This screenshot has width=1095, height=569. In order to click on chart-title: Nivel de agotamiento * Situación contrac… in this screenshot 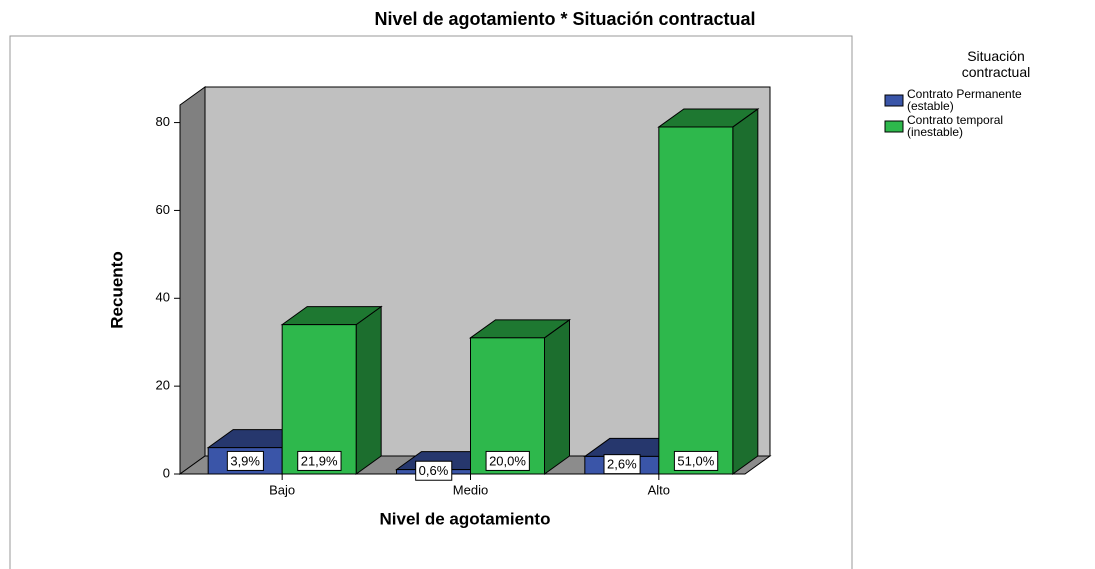, I will do `click(564, 19)`.